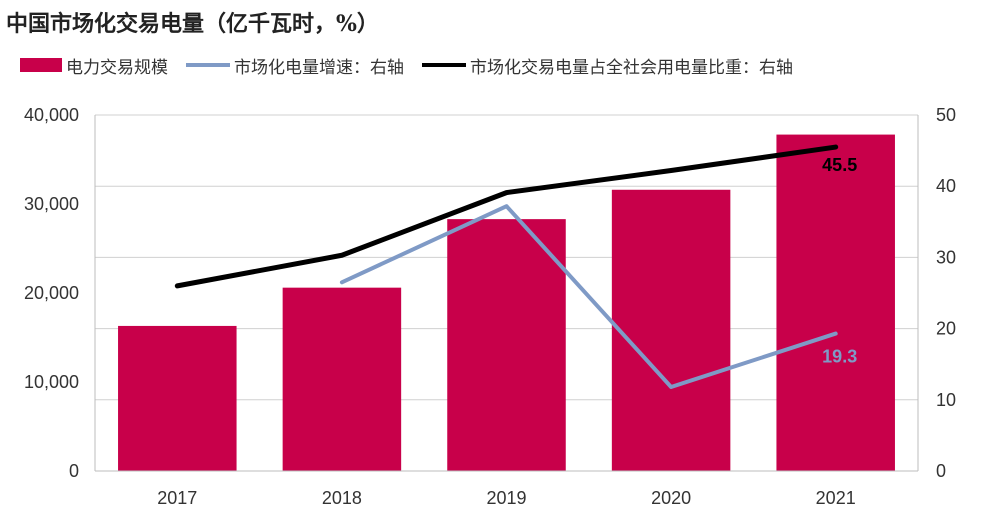 Image resolution: width=983 pixels, height=527 pixels. Describe the element at coordinates (41, 65) in the screenshot. I see `legend-swatch-bar` at that location.